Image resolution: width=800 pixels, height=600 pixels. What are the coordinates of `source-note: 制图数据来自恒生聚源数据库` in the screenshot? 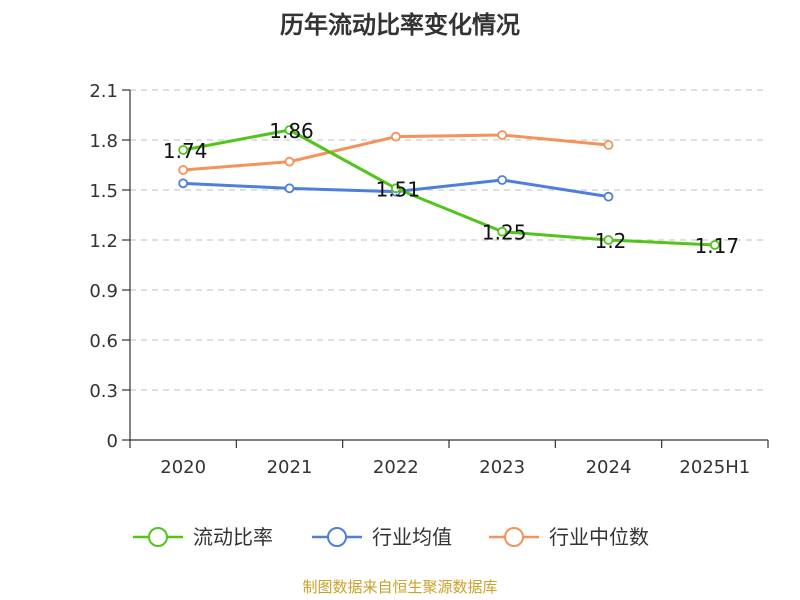 It's located at (399, 587).